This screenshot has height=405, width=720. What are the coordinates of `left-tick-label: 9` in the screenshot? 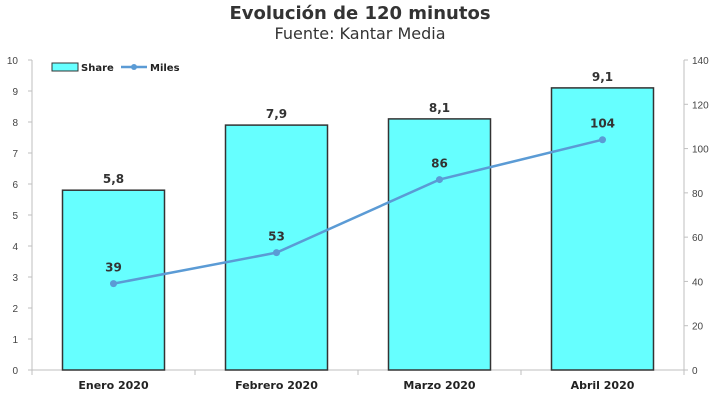 It's located at (15, 92).